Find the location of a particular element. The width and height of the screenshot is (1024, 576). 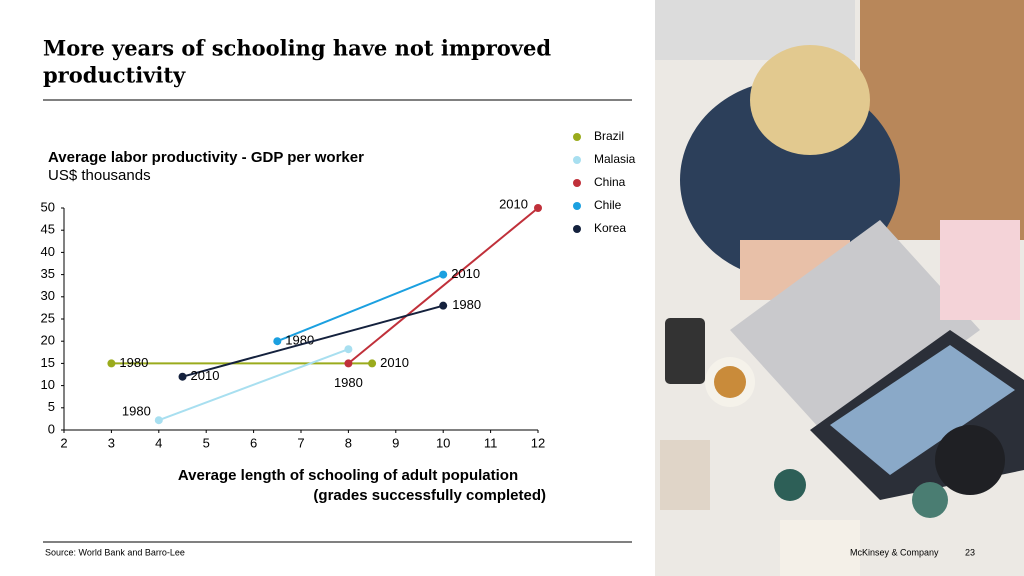

y-tick-label: 15 is located at coordinates (48, 362).